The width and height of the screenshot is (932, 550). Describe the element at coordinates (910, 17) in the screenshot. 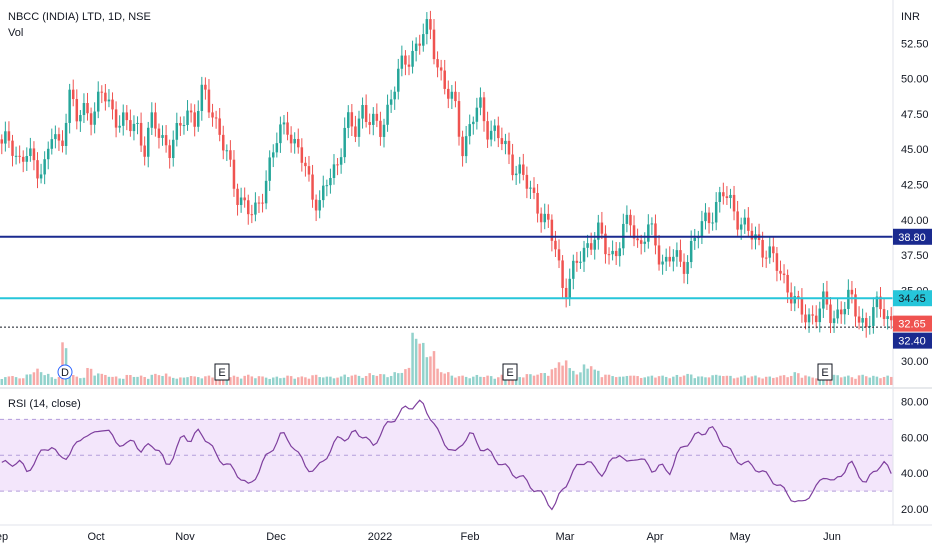

I see `currency-label: INR` at that location.